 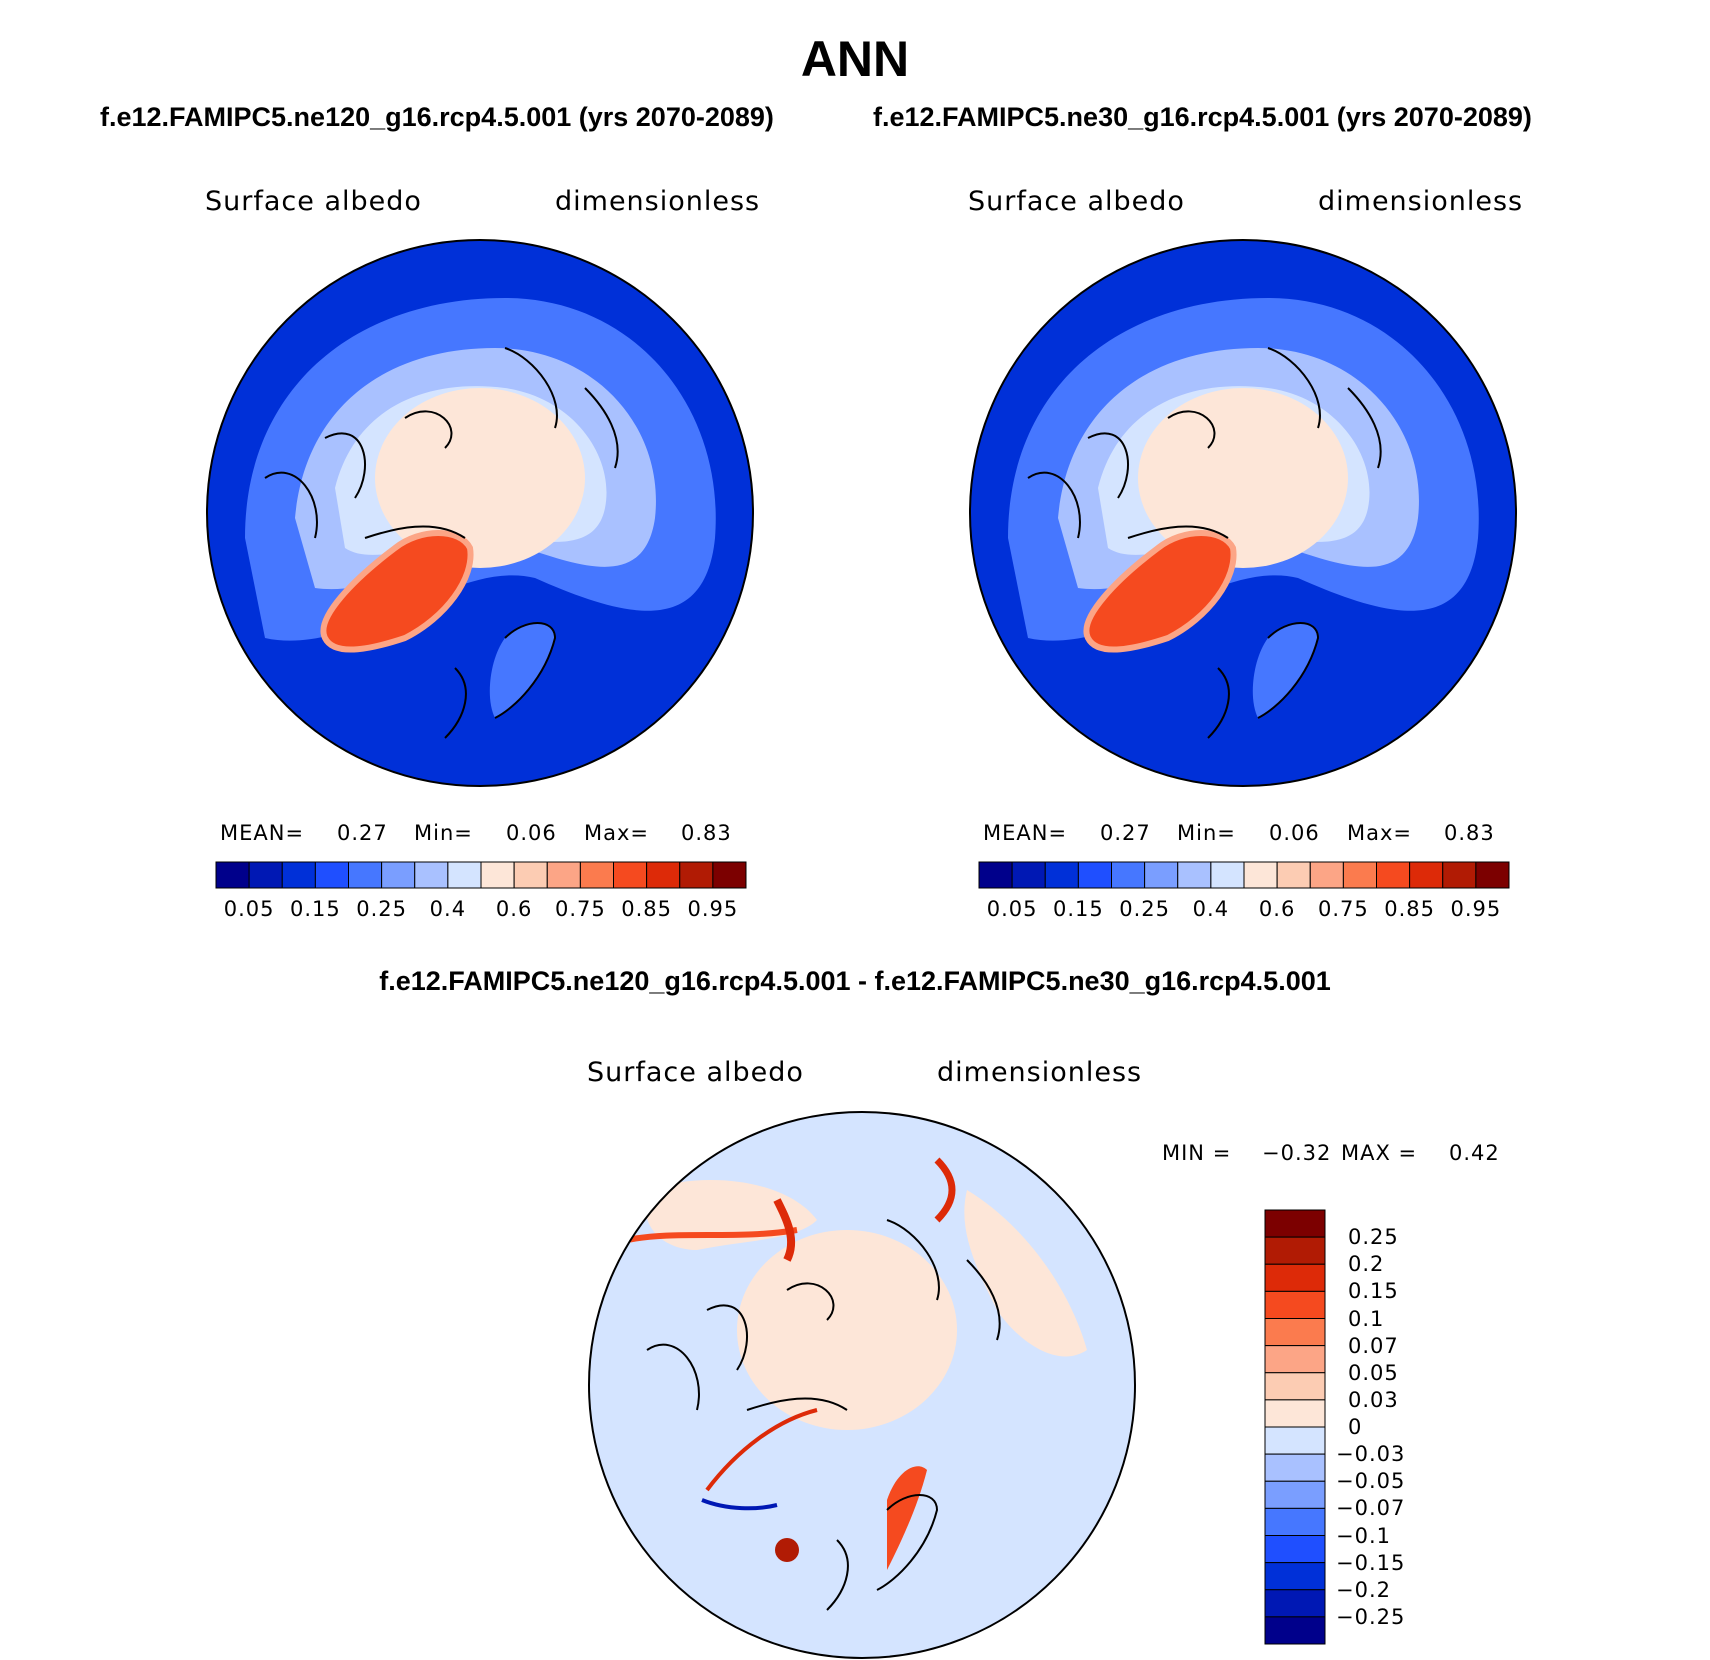 I want to click on diff-colorbar-tick-label: −0.15, so click(x=1371, y=1562).